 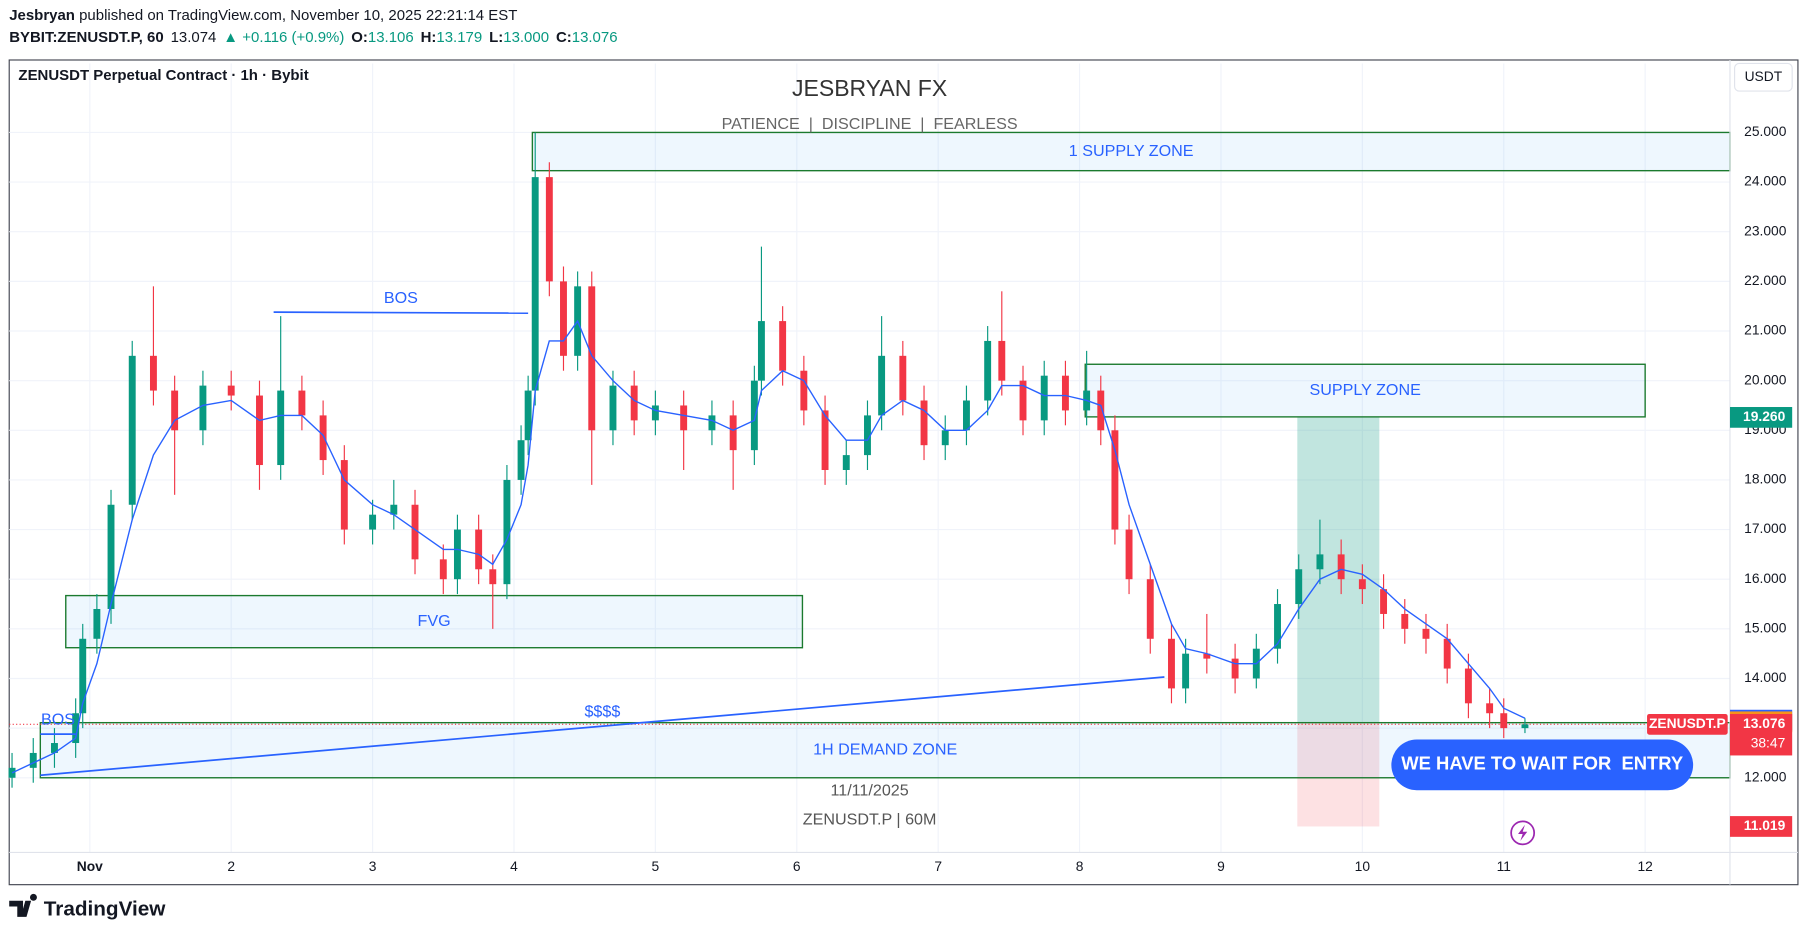 I want to click on price-label-box, so click(x=1761, y=417).